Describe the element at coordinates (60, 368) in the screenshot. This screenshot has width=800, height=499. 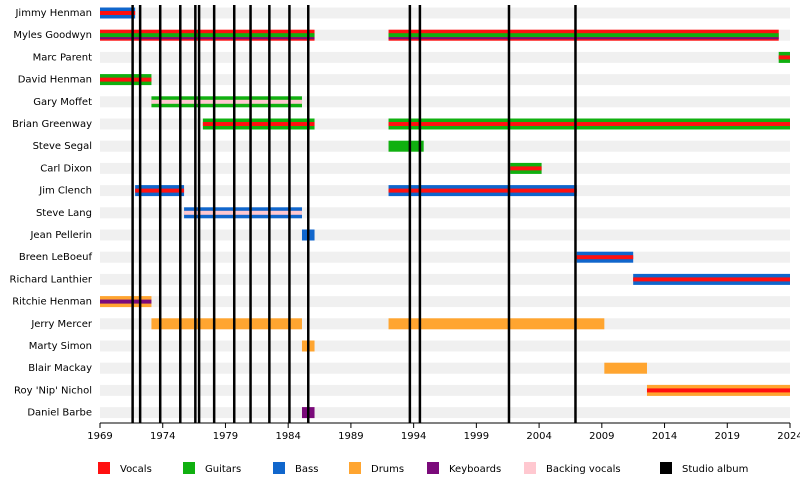
I see `member-name: Blair Mackay` at that location.